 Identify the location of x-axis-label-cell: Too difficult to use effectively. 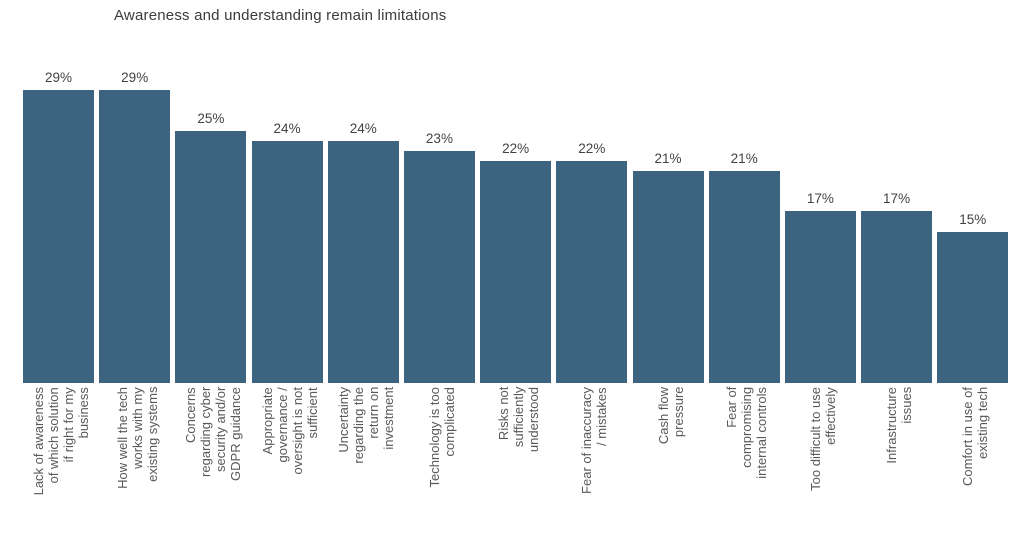
(823, 461).